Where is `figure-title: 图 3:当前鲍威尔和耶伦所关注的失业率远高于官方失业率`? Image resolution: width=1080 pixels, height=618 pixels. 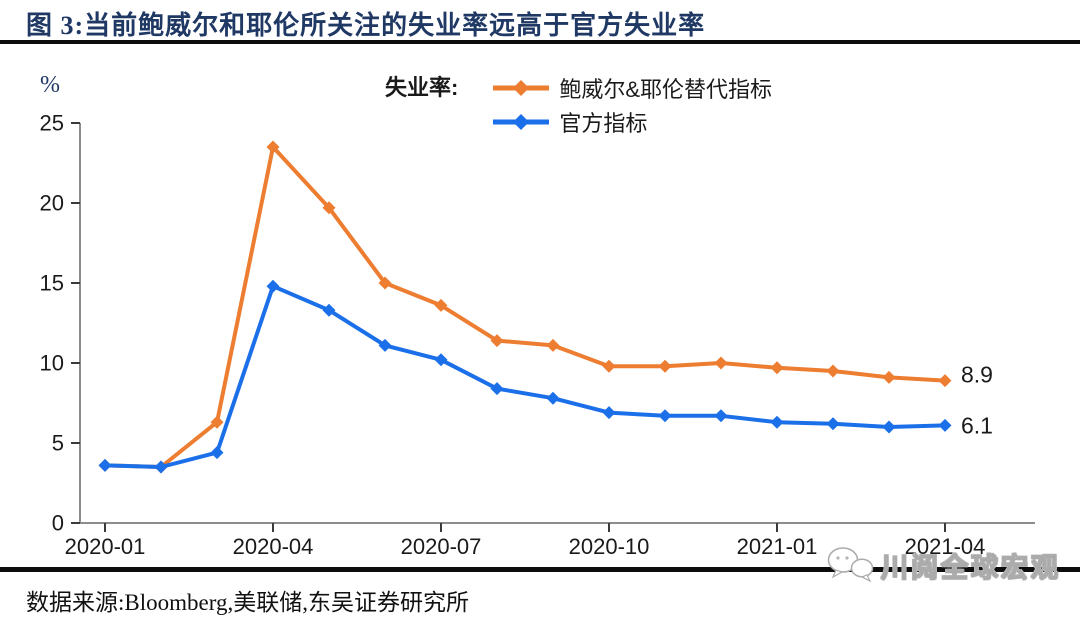 figure-title: 图 3:当前鲍威尔和耶伦所关注的失业率远高于官方失业率 is located at coordinates (366, 25).